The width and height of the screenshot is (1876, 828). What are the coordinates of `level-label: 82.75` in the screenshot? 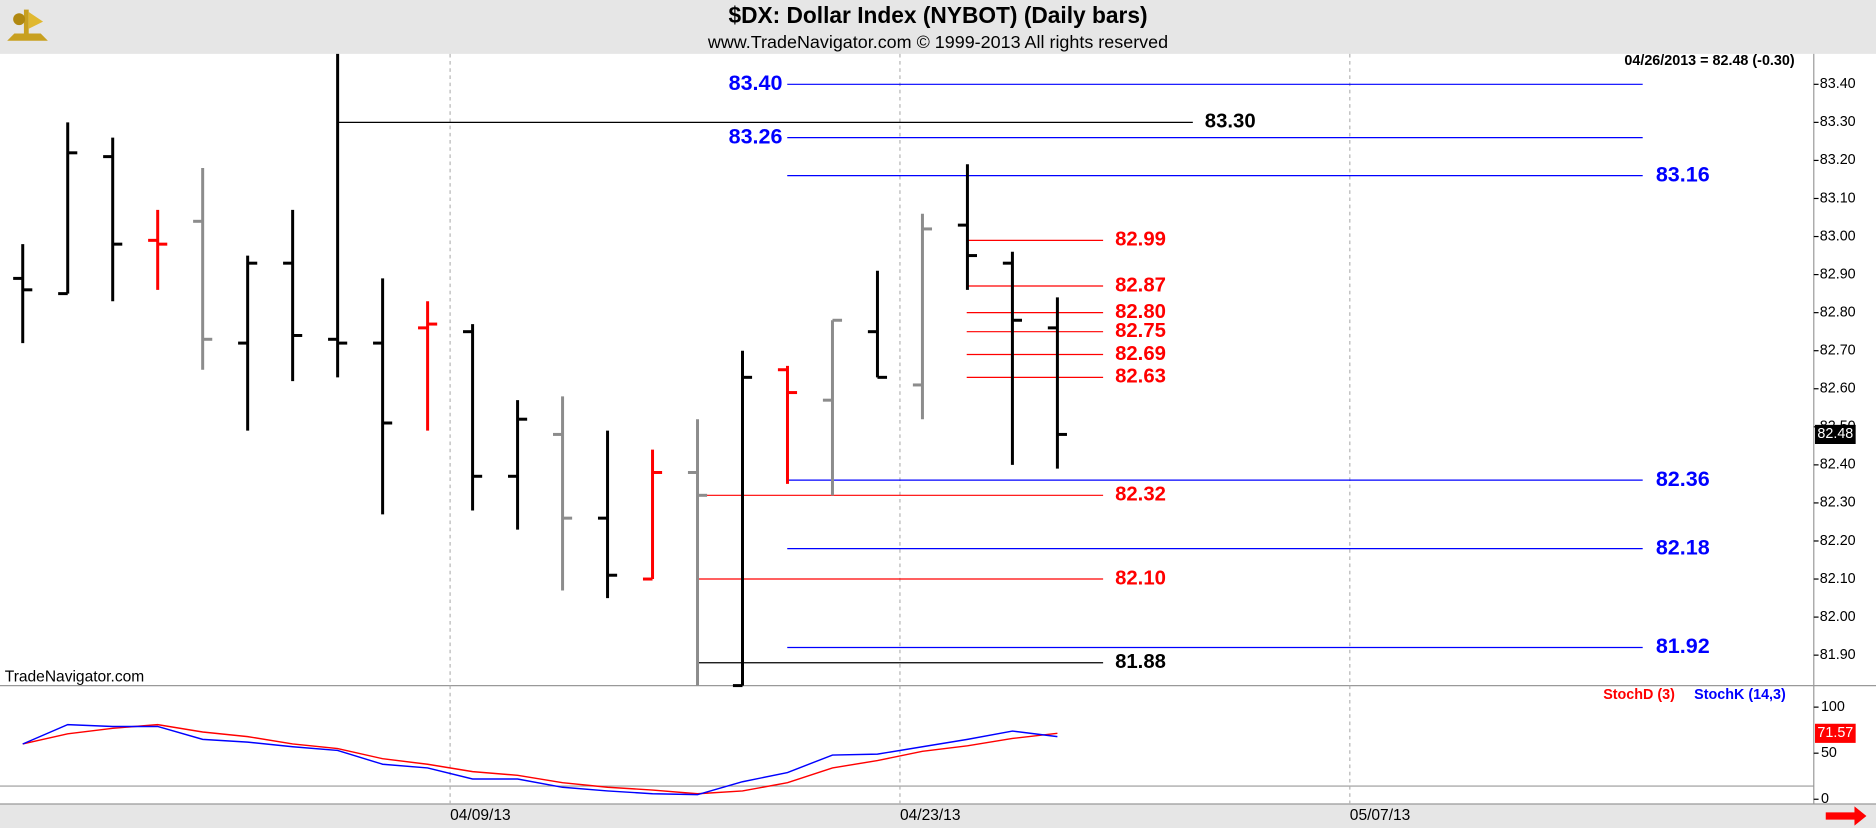 It's located at (1140, 331).